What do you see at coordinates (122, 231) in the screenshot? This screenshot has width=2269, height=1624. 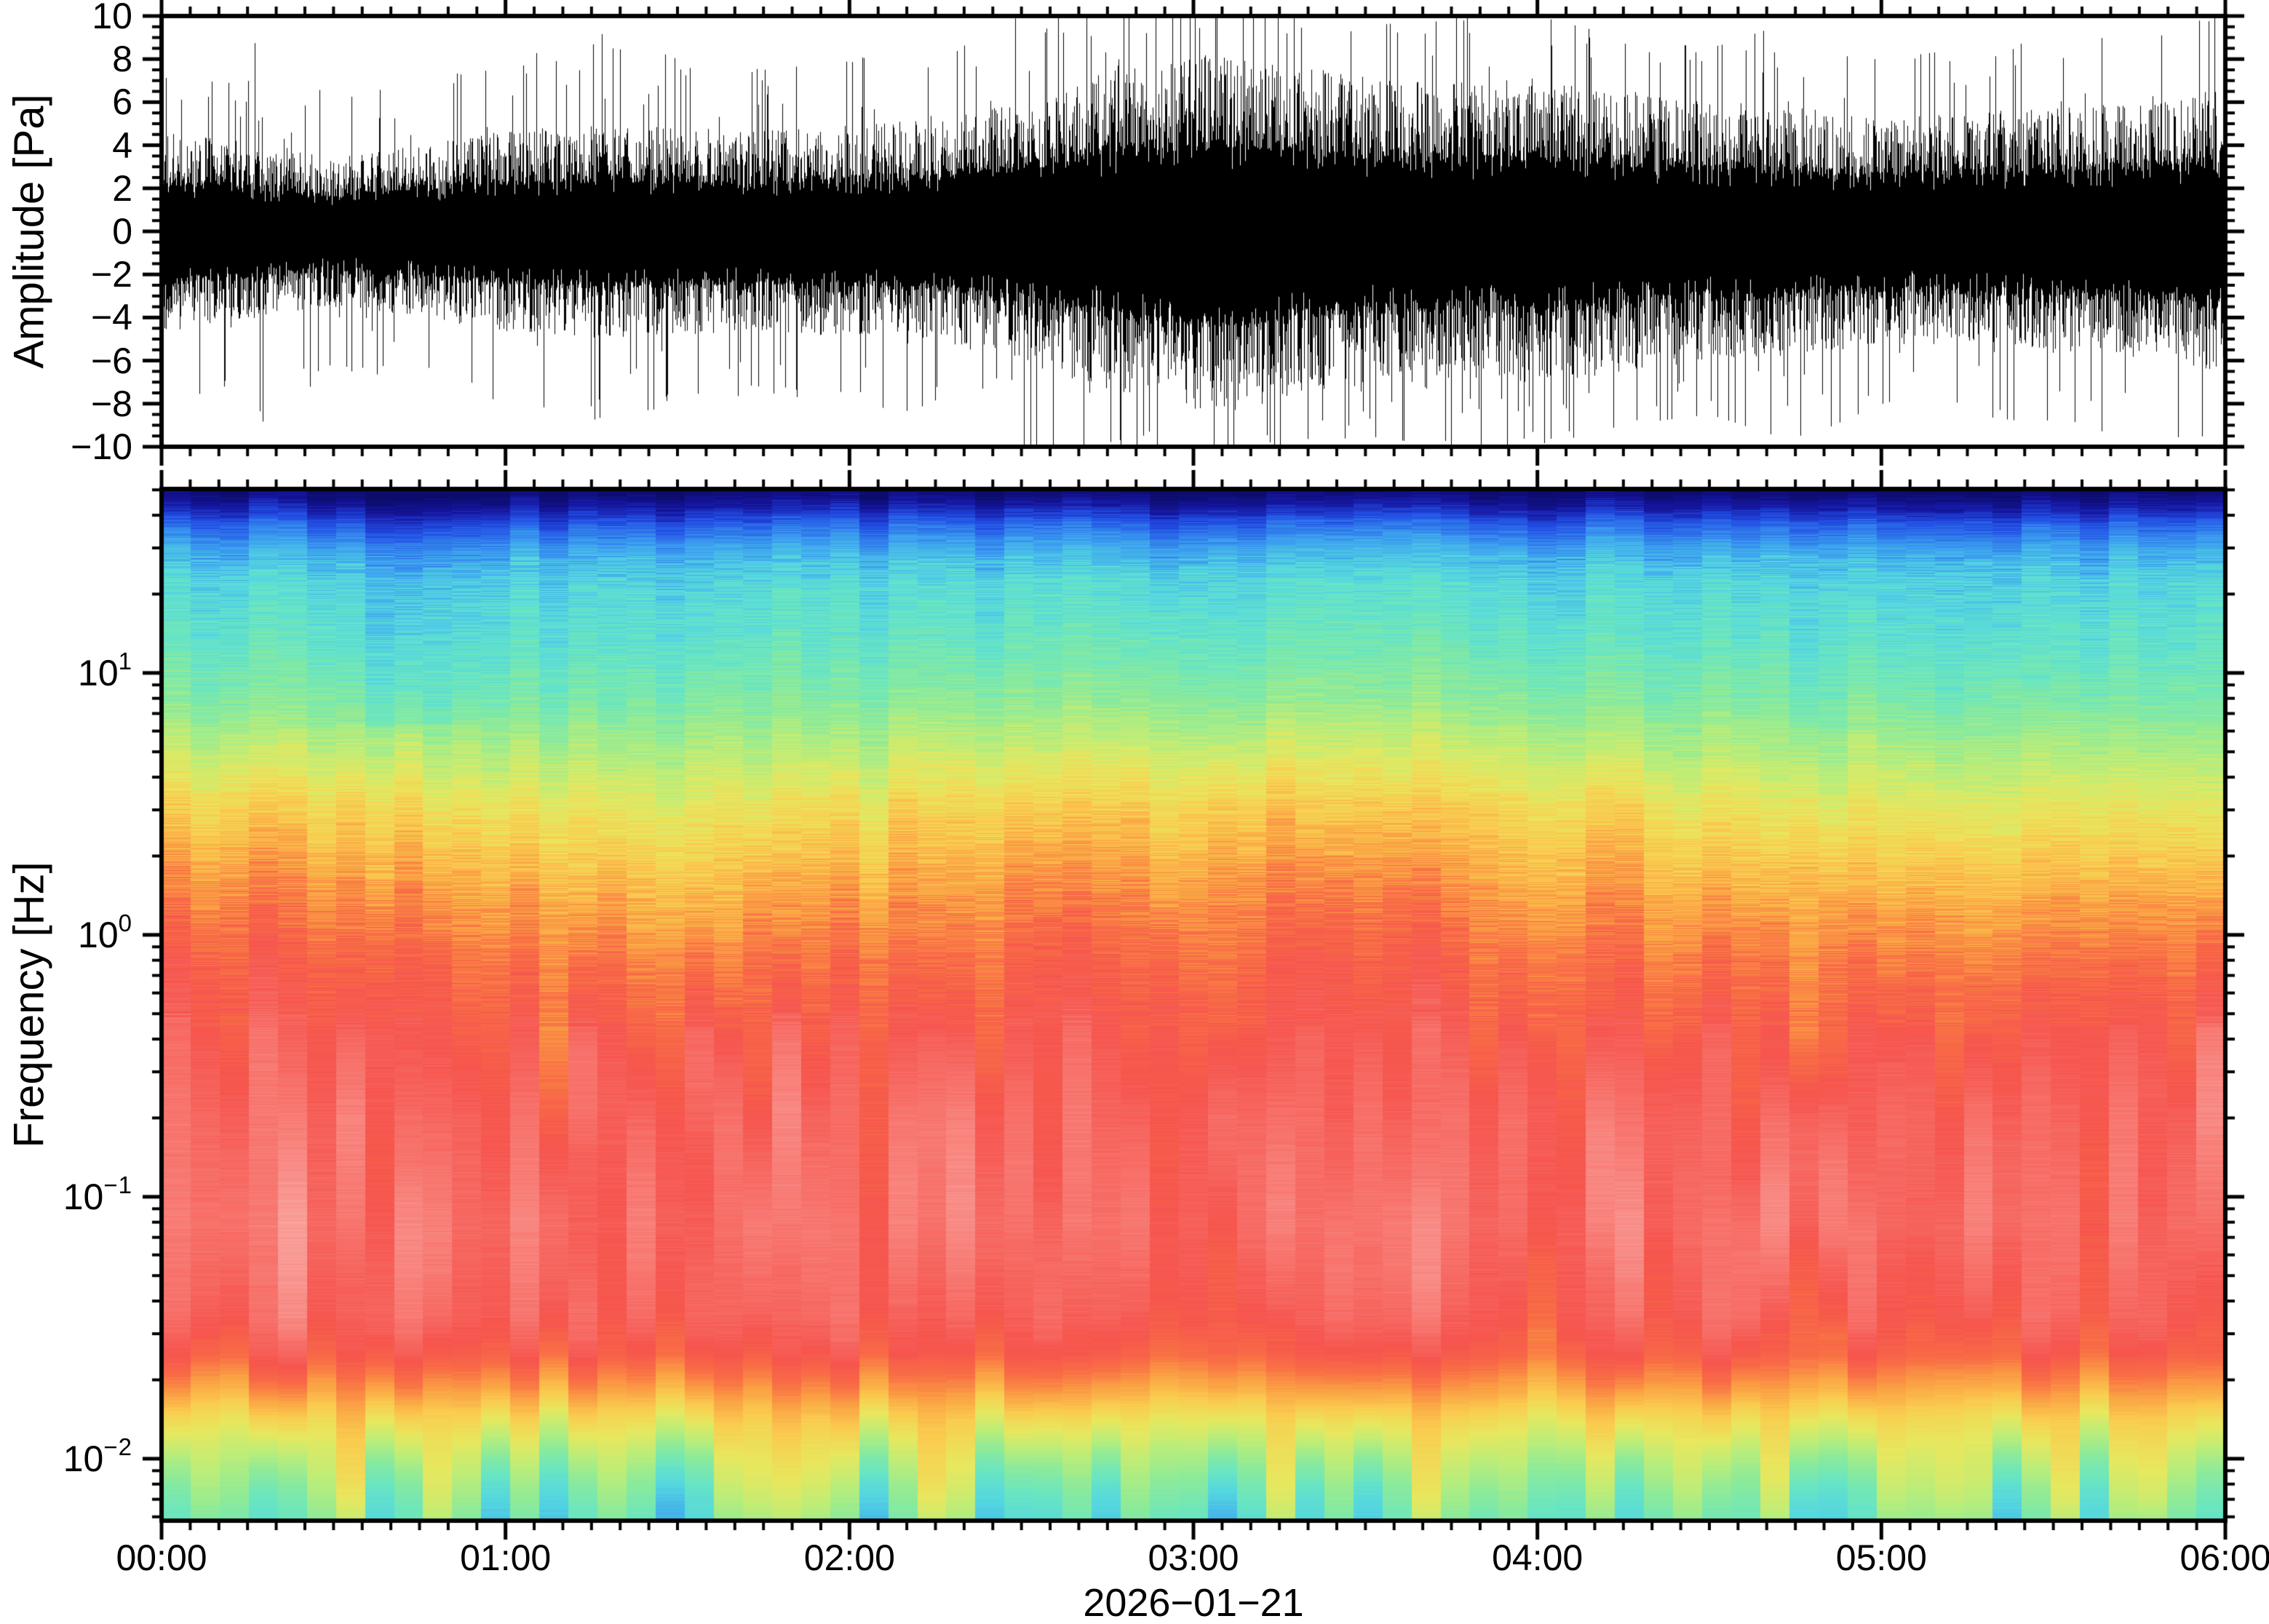 I see `amplitude-tick-label: 0` at bounding box center [122, 231].